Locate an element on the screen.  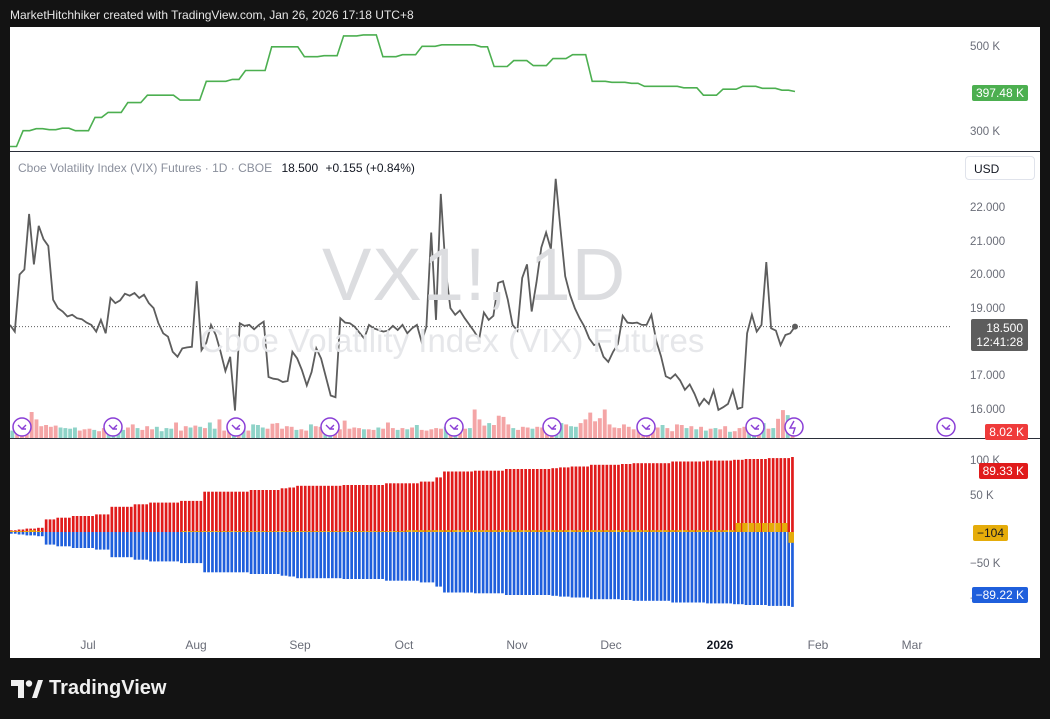
volume-last-badge: 8.02 K is located at coordinates (1006, 432).